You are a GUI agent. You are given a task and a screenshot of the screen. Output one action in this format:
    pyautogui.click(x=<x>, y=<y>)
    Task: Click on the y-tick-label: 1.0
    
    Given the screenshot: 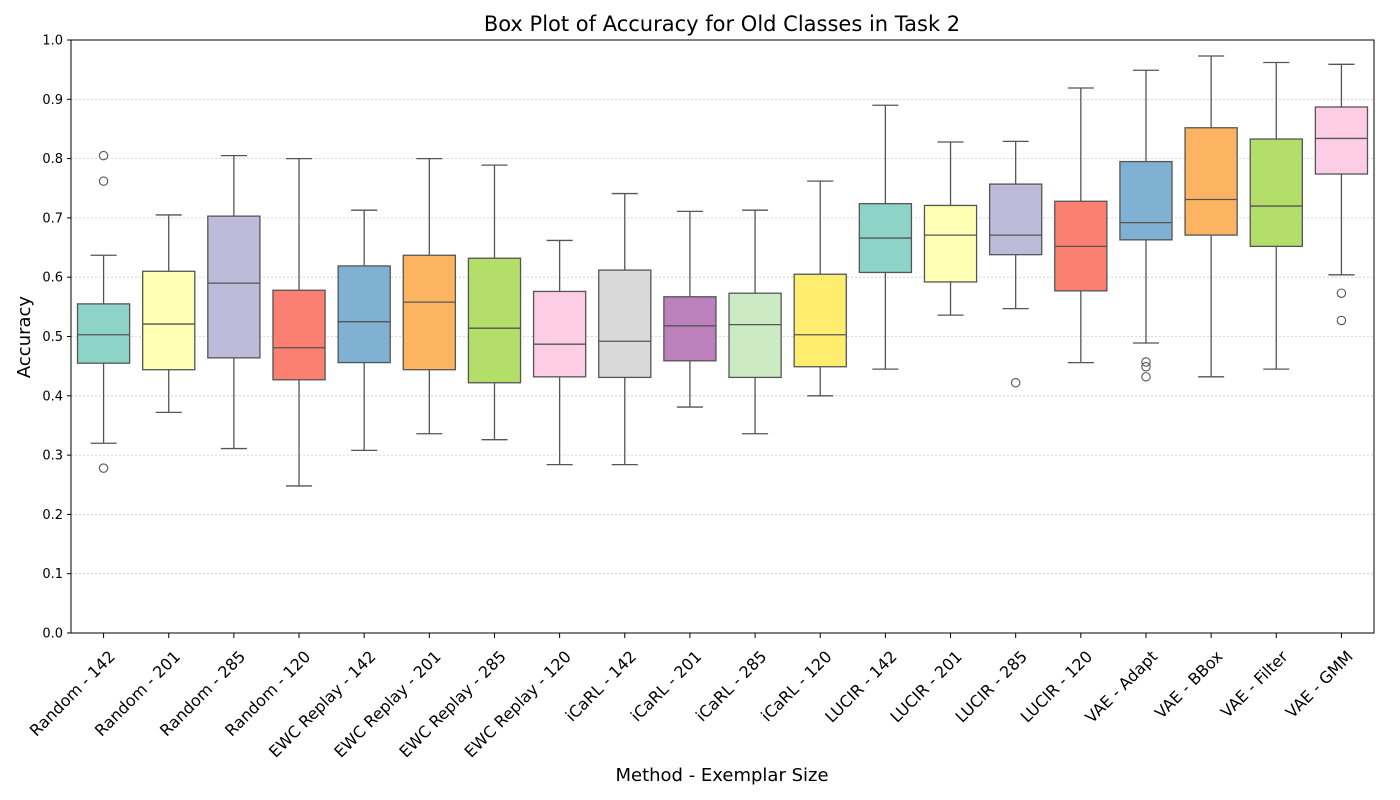 What is the action you would take?
    pyautogui.click(x=52, y=41)
    